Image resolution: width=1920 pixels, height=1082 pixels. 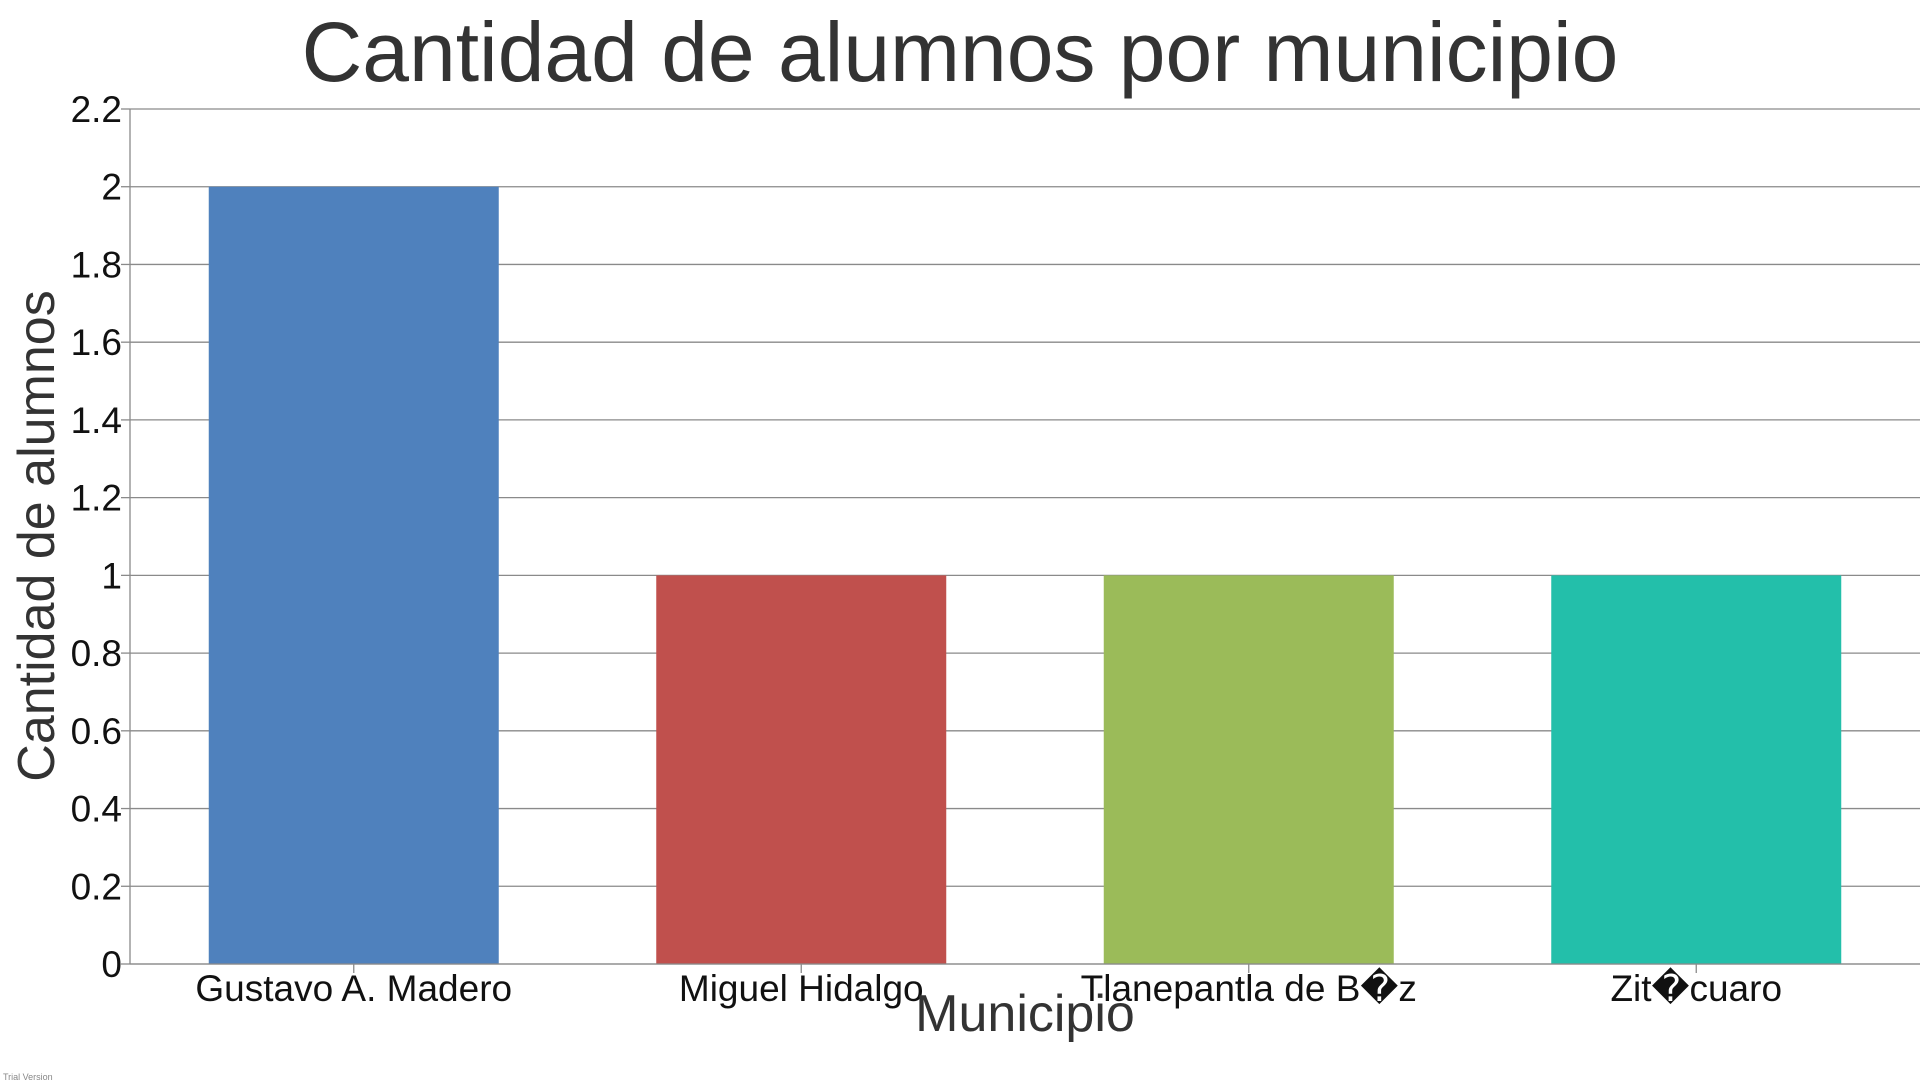 I want to click on watermark: Trial Version, so click(x=28, y=1077).